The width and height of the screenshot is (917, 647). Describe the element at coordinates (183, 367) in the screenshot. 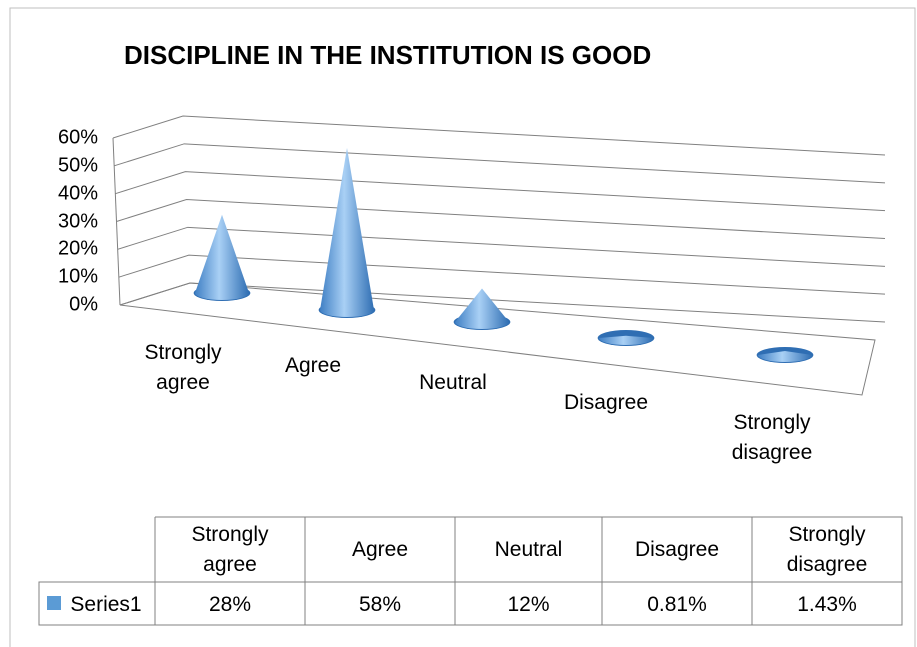

I see `x-tick-label: Strongly agree` at that location.